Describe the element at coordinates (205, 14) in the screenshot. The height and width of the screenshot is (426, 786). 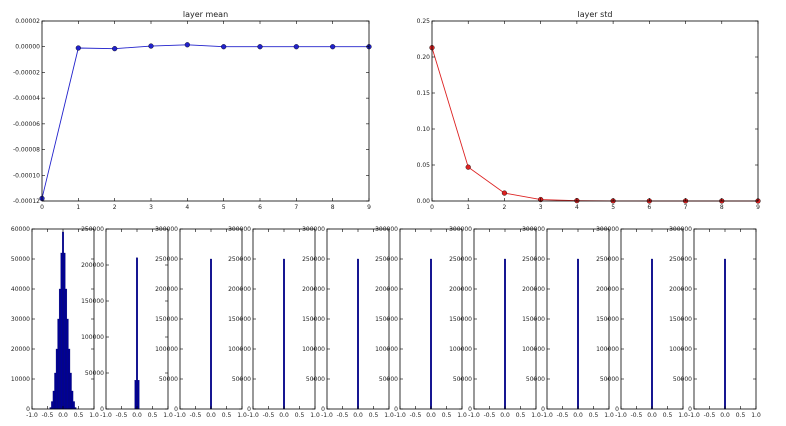
I see `chart-title: layer mean` at that location.